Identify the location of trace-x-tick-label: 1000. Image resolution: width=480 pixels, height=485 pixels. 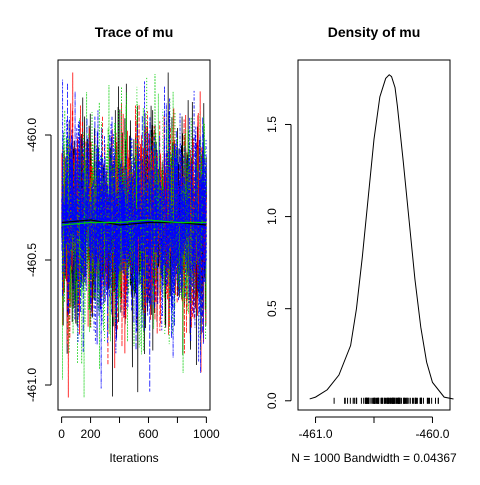
(206, 434).